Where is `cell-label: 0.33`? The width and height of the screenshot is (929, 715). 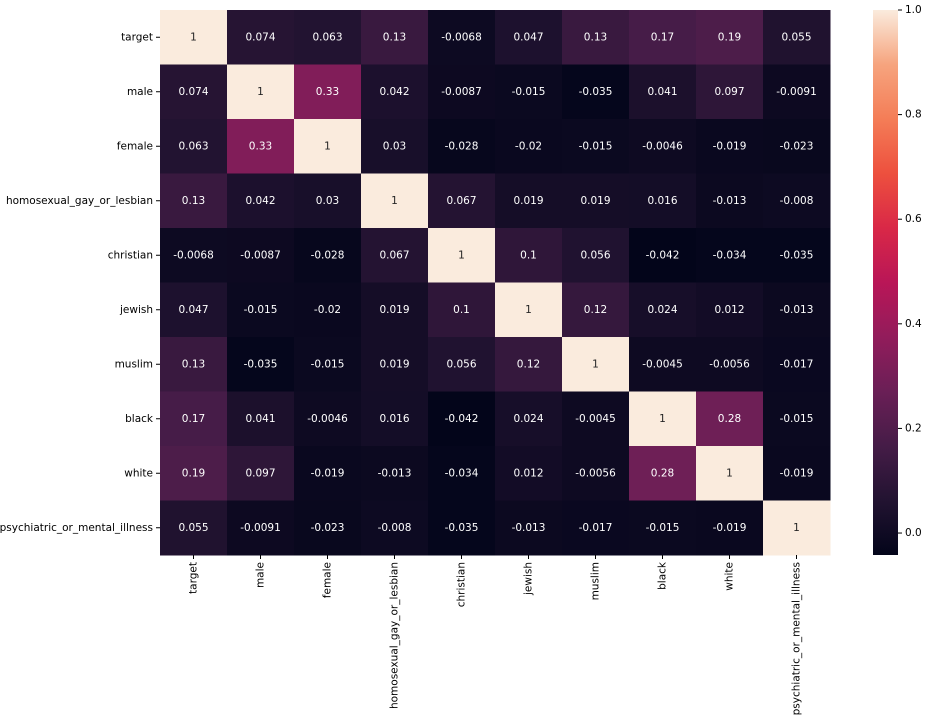 cell-label: 0.33 is located at coordinates (327, 92).